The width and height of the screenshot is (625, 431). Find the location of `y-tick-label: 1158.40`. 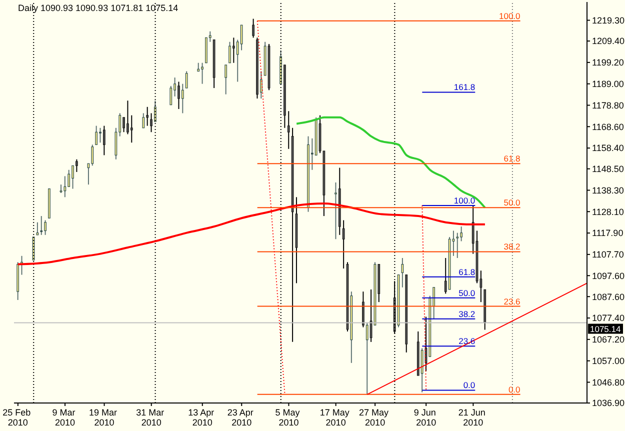

y-tick-label: 1158.40 is located at coordinates (608, 148).